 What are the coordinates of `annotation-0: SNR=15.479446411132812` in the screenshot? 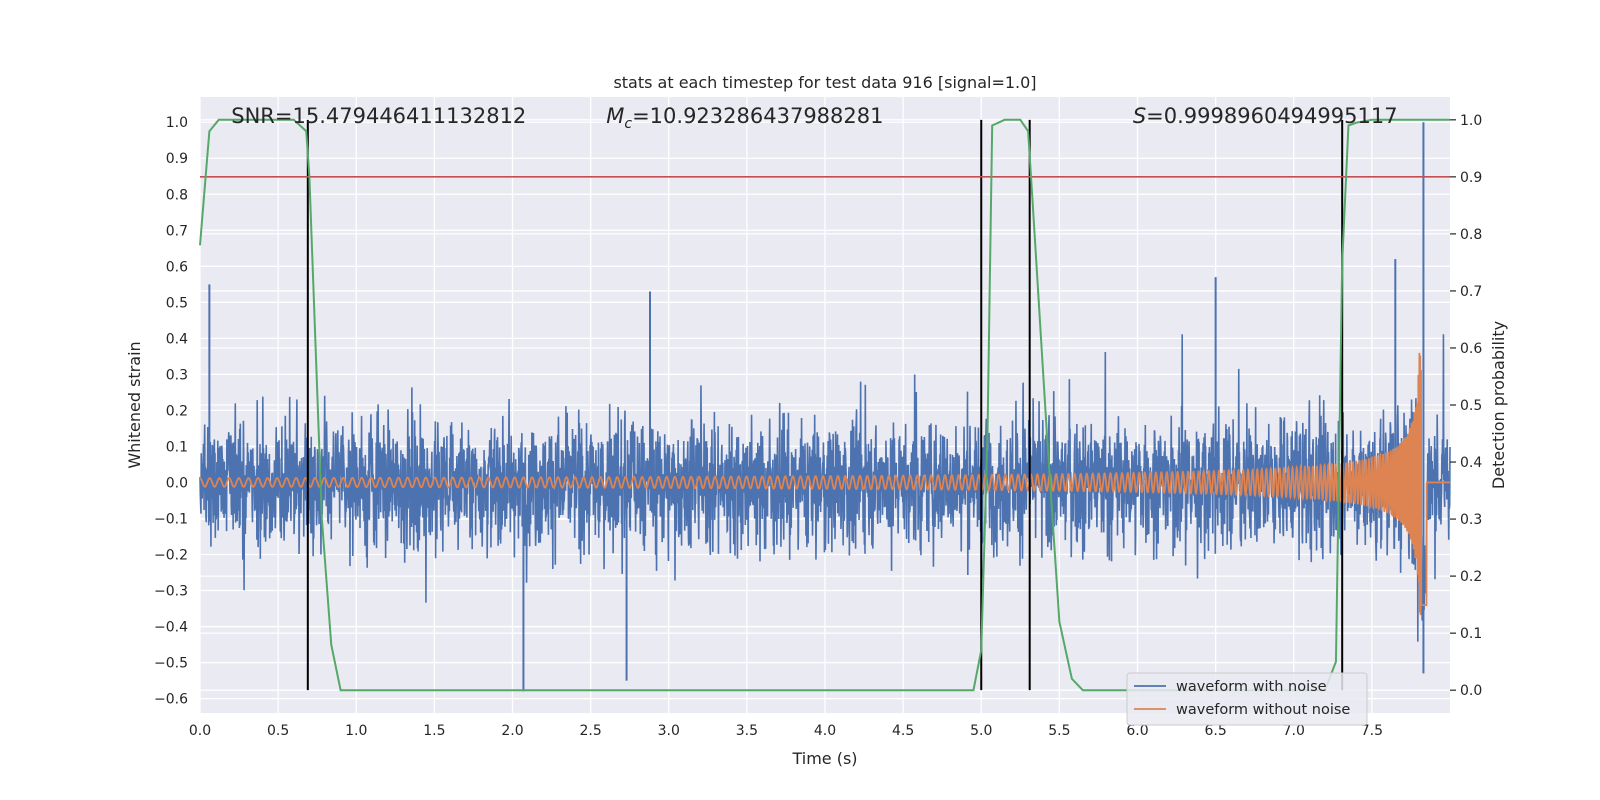 It's located at (378, 116).